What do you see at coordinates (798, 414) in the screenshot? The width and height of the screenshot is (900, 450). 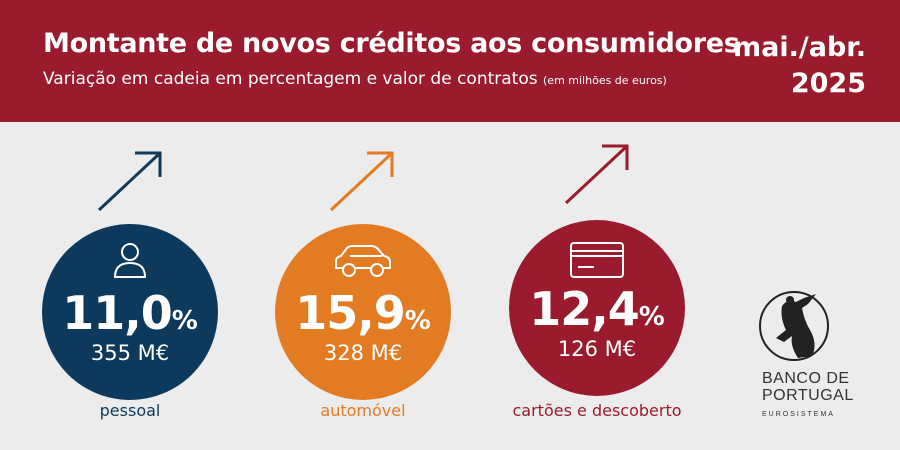 I see `logo-line3: EUROSISTEMA` at bounding box center [798, 414].